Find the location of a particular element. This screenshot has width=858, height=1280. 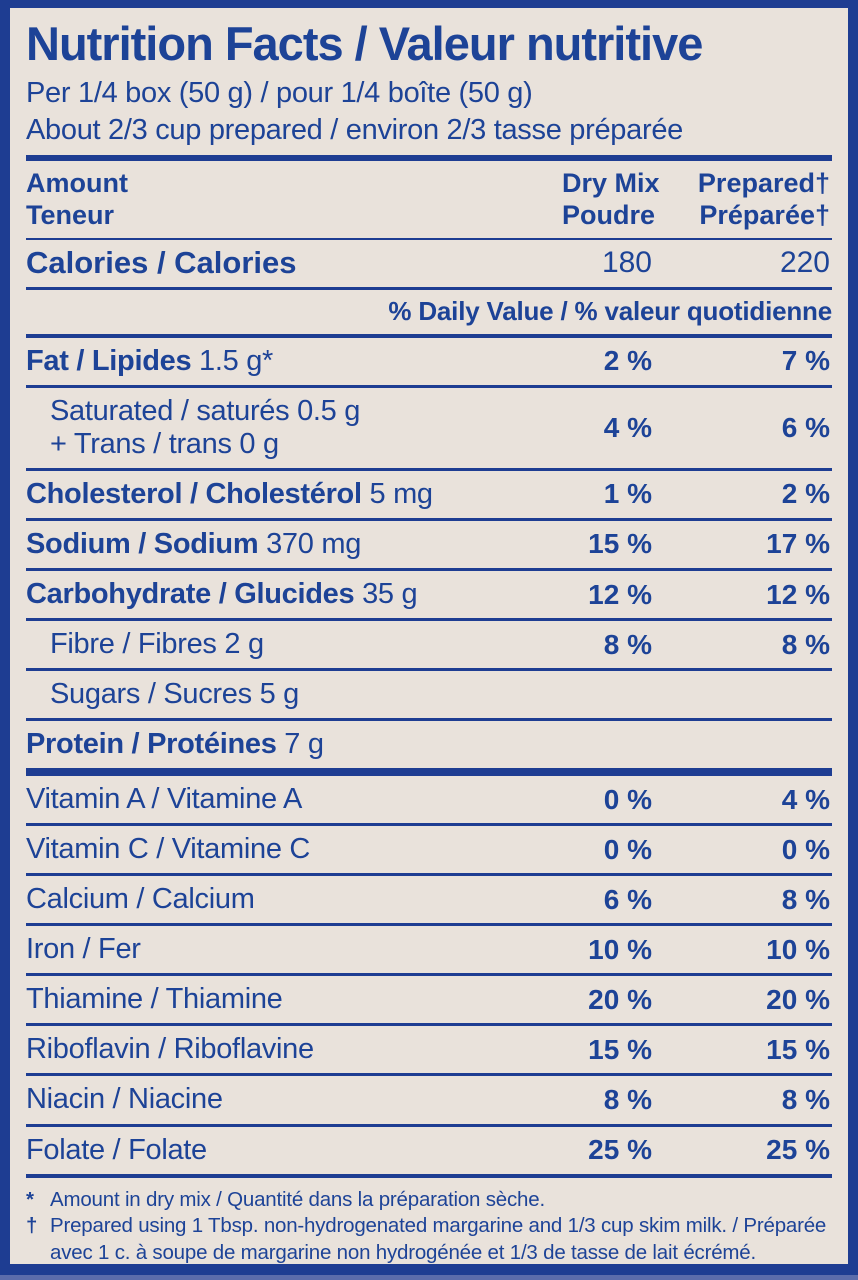

column-header-dry-en: Dry Mix is located at coordinates (611, 183).